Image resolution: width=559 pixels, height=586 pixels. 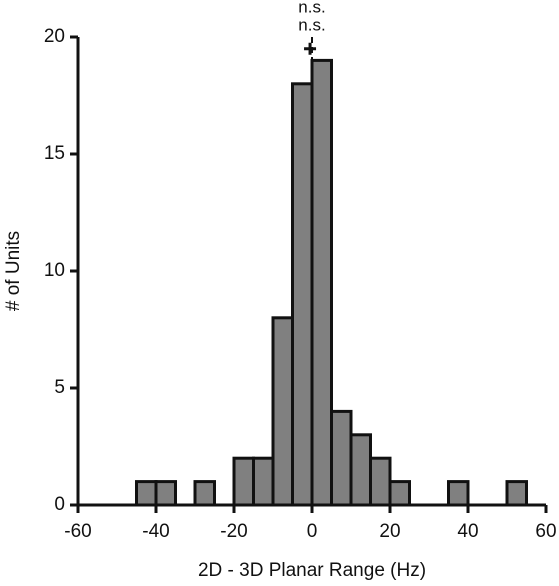 I want to click on mean-marker, so click(x=310, y=48).